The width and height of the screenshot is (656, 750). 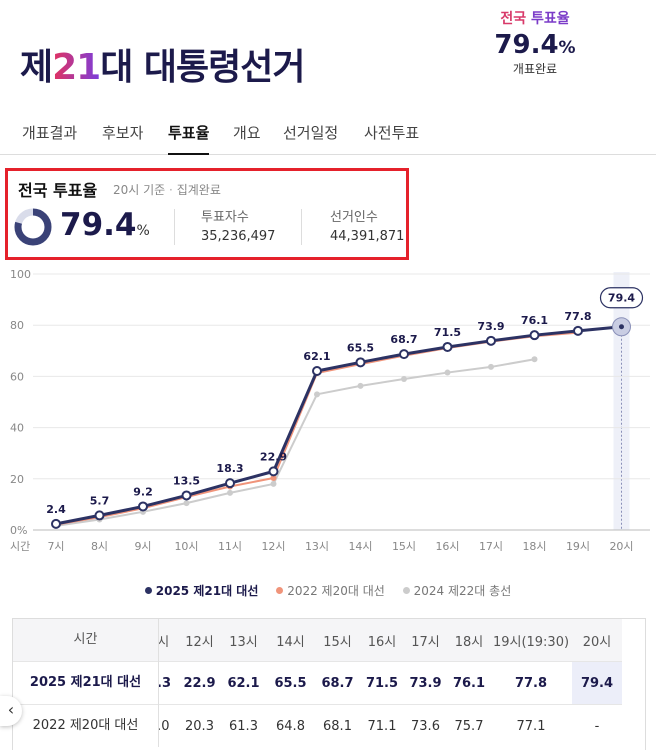 I want to click on table-header-cell: 13시, so click(x=243, y=640).